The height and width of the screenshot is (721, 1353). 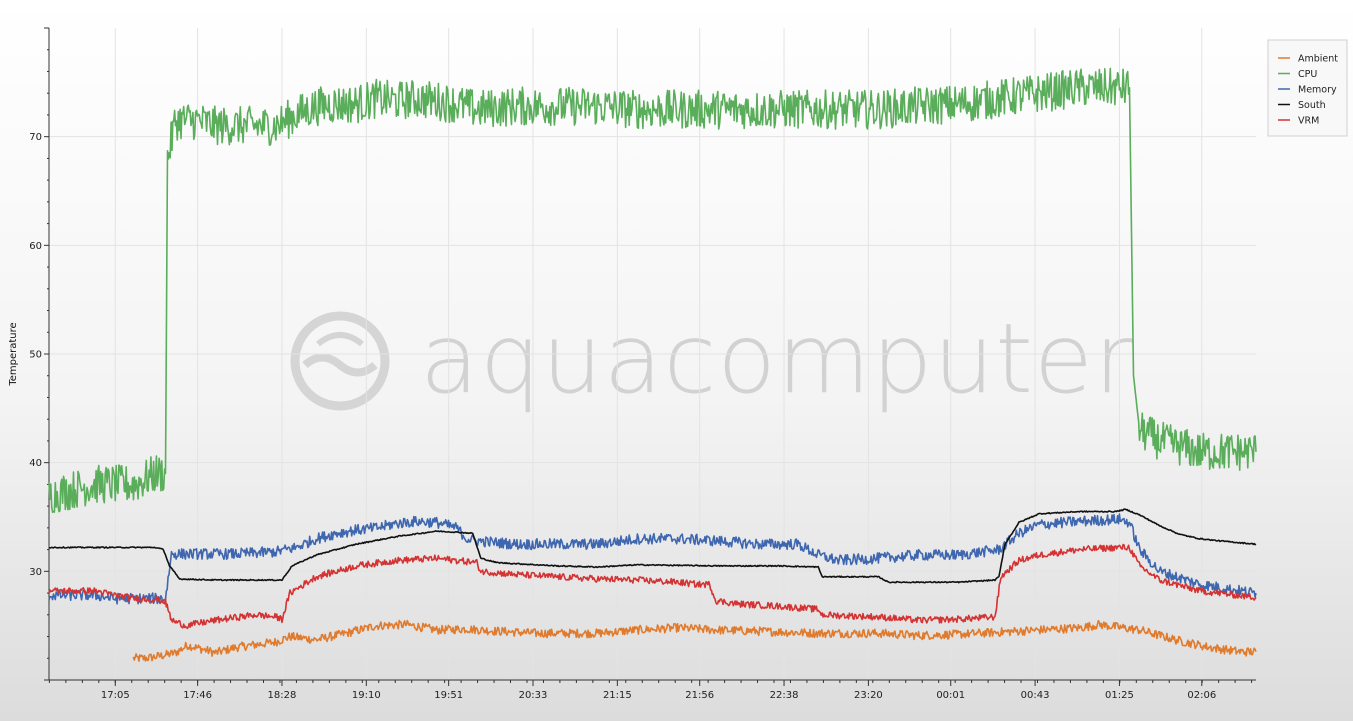 What do you see at coordinates (777, 359) in the screenshot?
I see `watermark-text: aquacomputer` at bounding box center [777, 359].